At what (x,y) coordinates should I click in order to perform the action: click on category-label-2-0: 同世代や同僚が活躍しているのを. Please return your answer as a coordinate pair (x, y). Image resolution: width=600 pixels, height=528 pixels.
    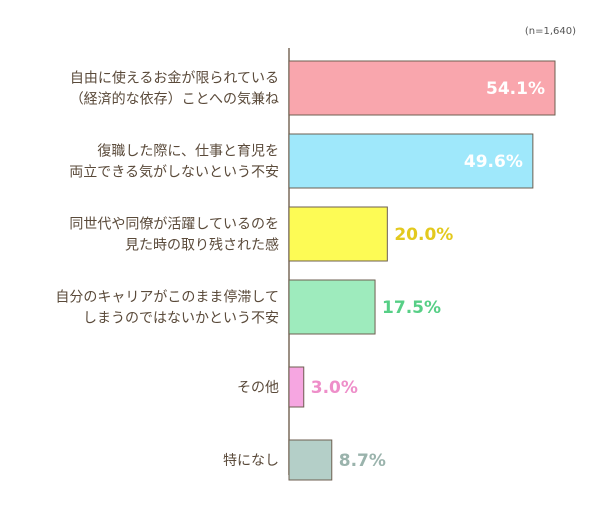
    Looking at the image, I should click on (174, 225).